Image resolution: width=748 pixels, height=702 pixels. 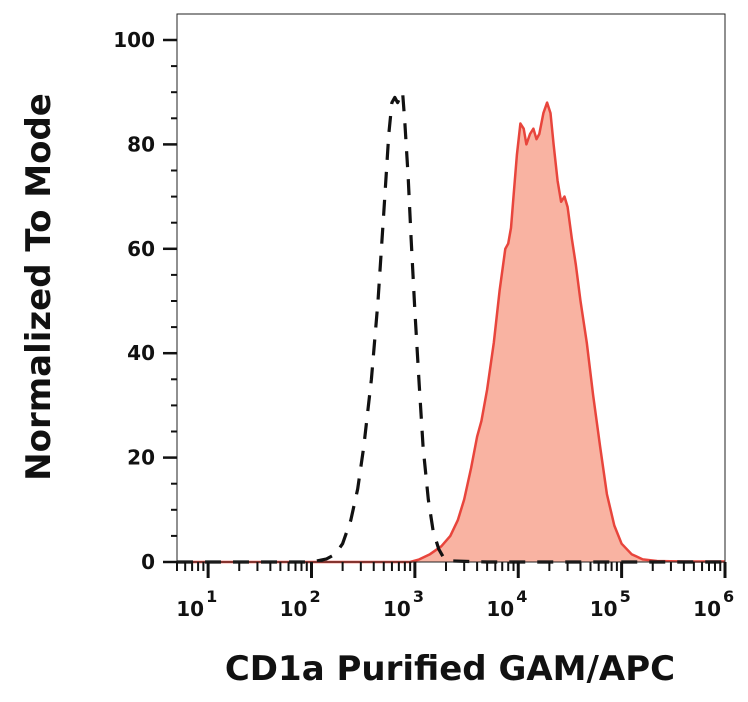 What do you see at coordinates (450, 669) in the screenshot?
I see `x-axis-title: CD1a Purified GAM/APC` at bounding box center [450, 669].